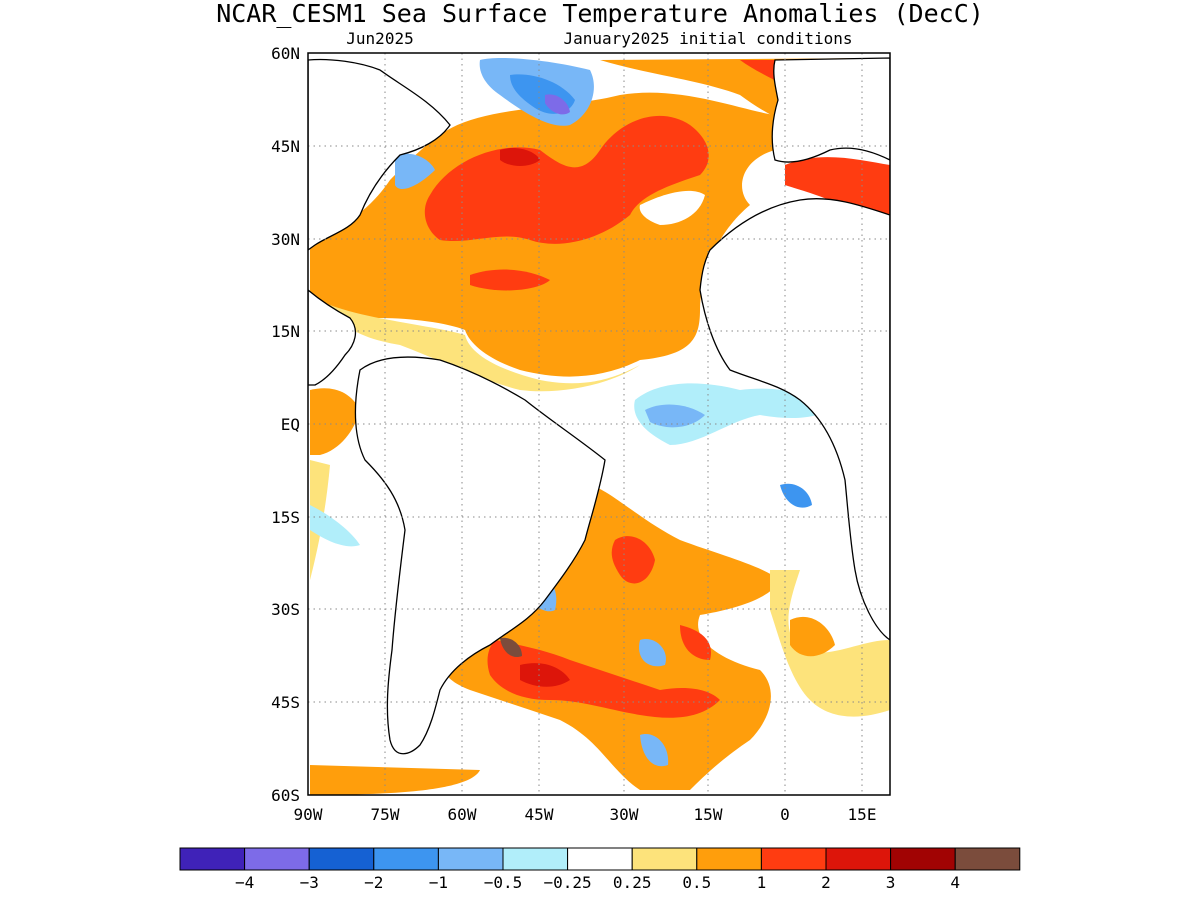 The image size is (1200, 905). Describe the element at coordinates (632, 882) in the screenshot. I see `colorbar-label: 0.25` at that location.